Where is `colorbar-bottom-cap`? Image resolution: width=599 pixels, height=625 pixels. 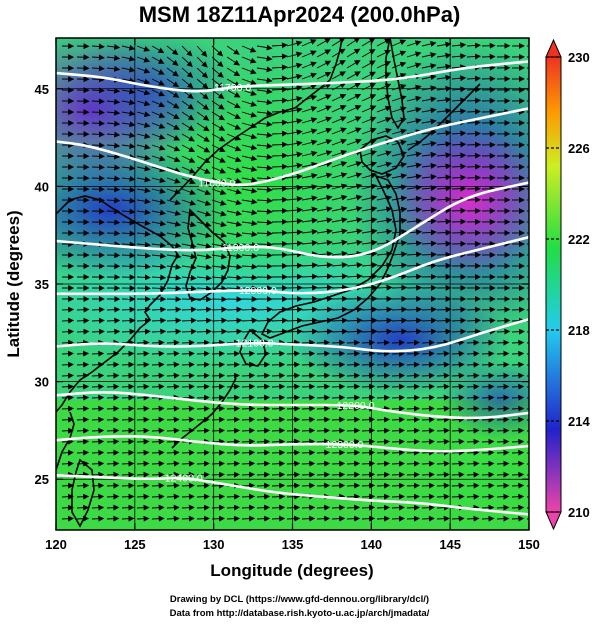
colorbar-bottom-cap is located at coordinates (553, 521).